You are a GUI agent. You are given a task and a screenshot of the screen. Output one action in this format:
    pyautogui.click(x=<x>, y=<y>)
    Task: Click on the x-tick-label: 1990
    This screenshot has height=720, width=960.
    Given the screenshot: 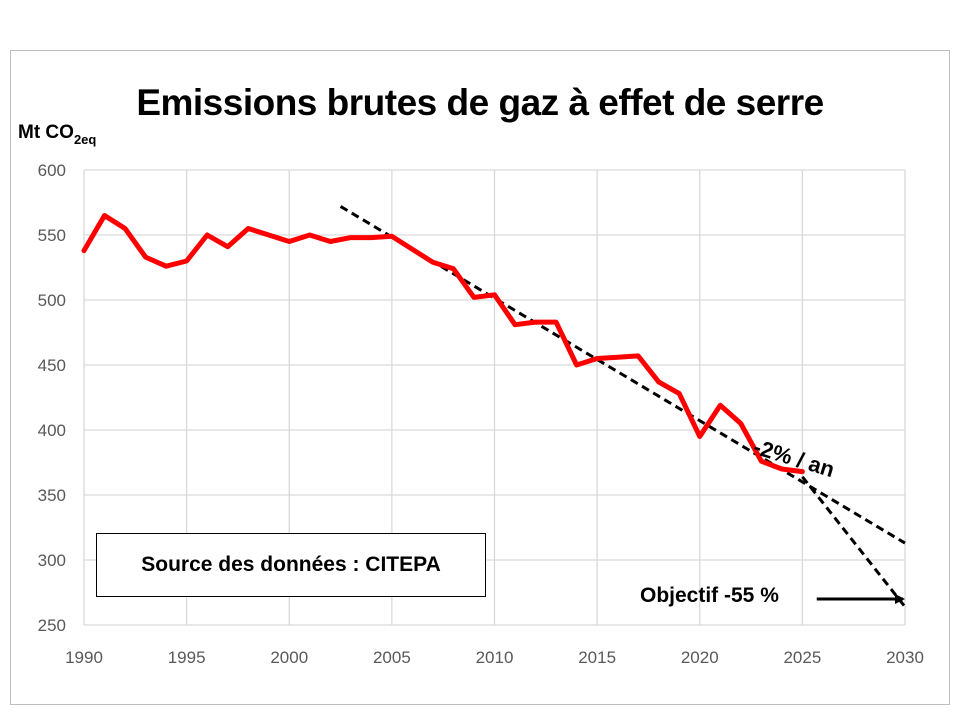 What is the action you would take?
    pyautogui.click(x=84, y=657)
    